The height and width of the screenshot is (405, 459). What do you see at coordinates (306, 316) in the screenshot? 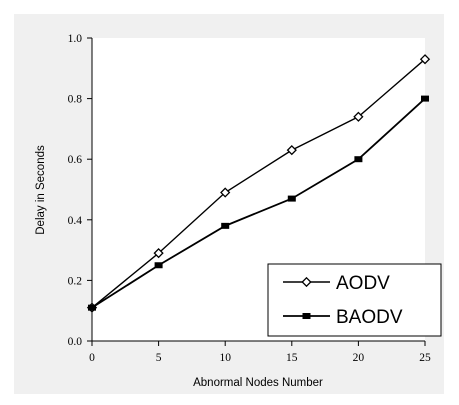
I see `legend-baodv-marker` at bounding box center [306, 316].